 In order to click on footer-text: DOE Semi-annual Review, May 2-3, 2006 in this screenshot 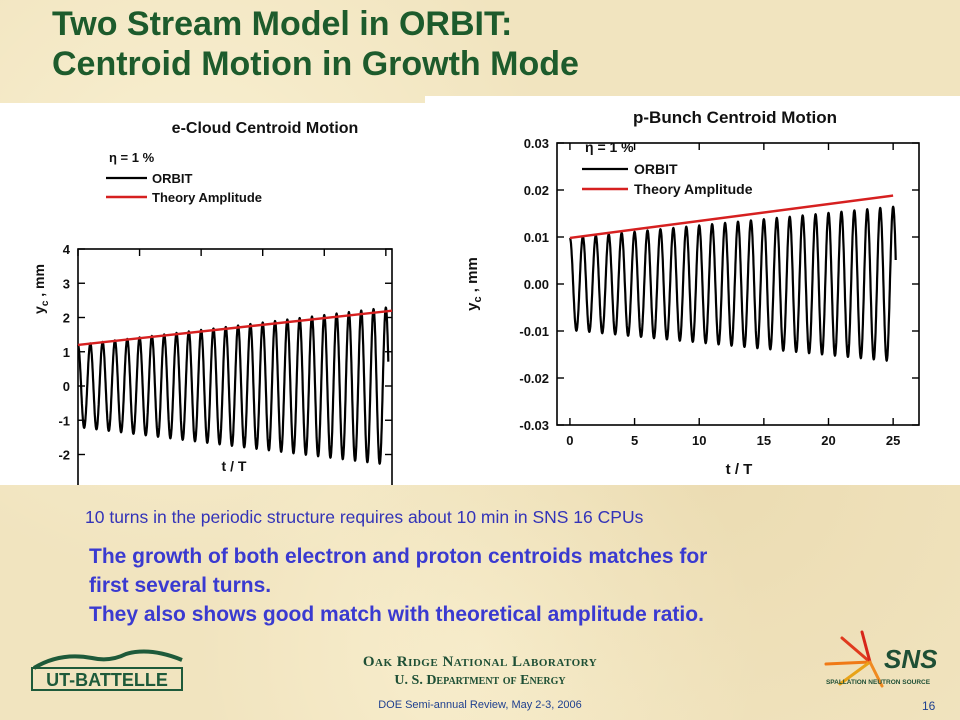, I will do `click(480, 705)`.